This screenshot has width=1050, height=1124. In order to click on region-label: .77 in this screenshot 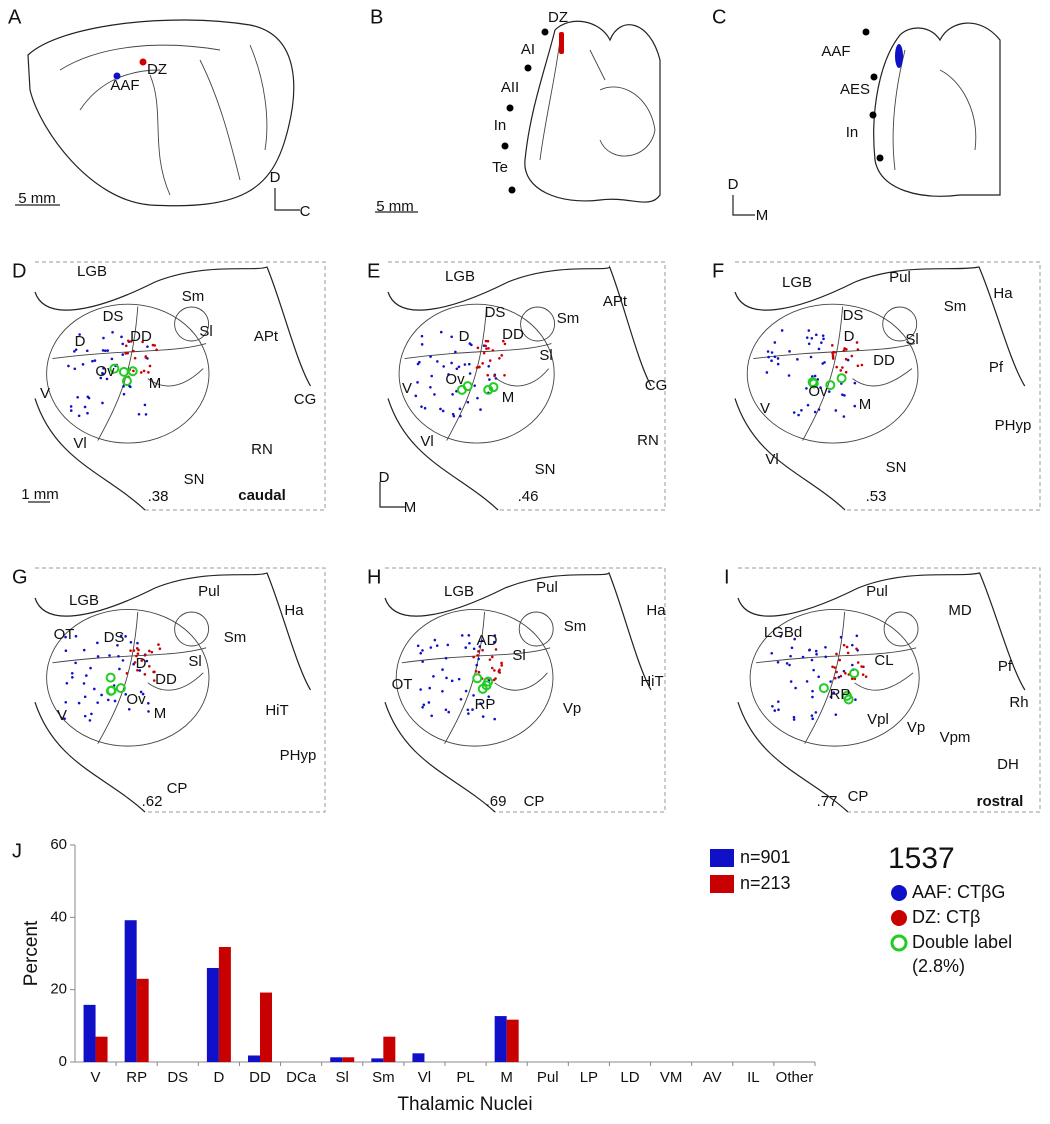, I will do `click(827, 801)`.